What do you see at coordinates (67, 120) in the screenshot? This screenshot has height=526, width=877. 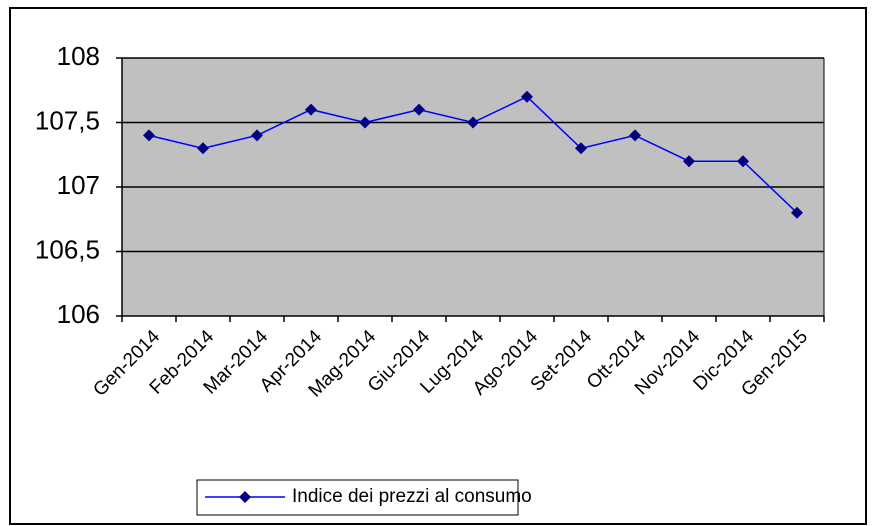 I see `y-tick-label: 107,5` at bounding box center [67, 120].